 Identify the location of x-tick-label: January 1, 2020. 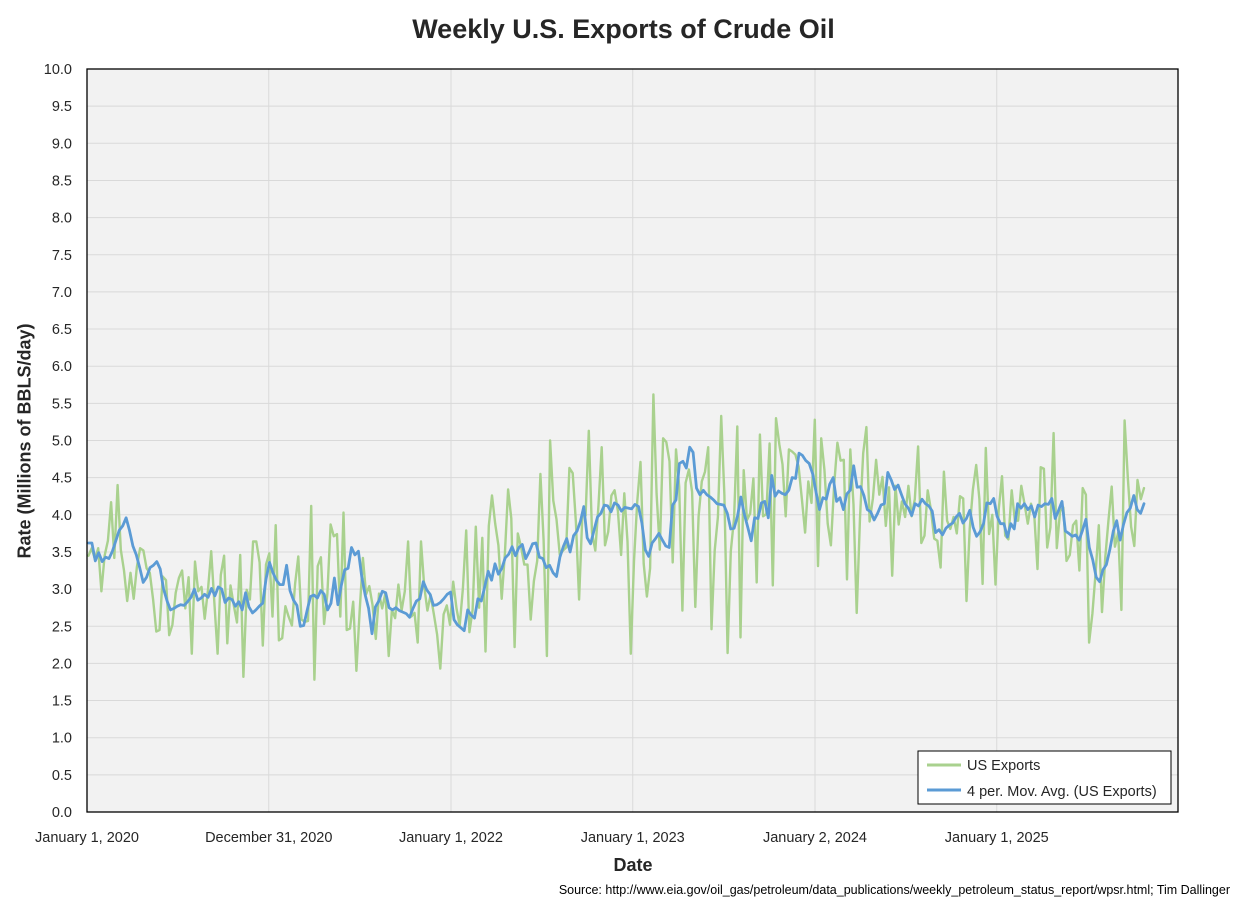
(87, 838).